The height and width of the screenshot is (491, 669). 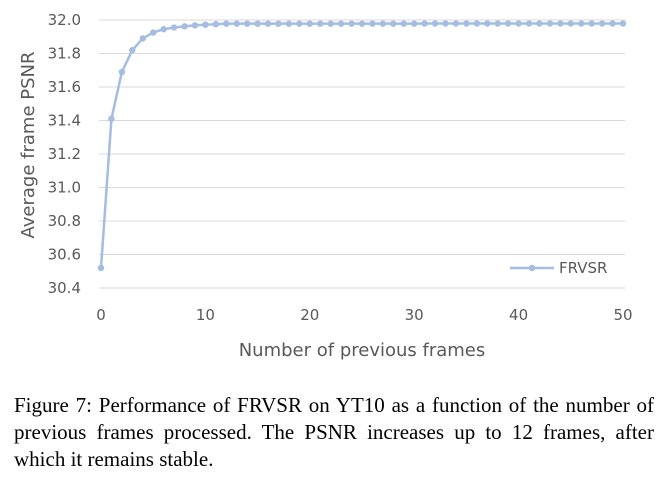 I want to click on x-tick-label: 0, so click(x=101, y=315).